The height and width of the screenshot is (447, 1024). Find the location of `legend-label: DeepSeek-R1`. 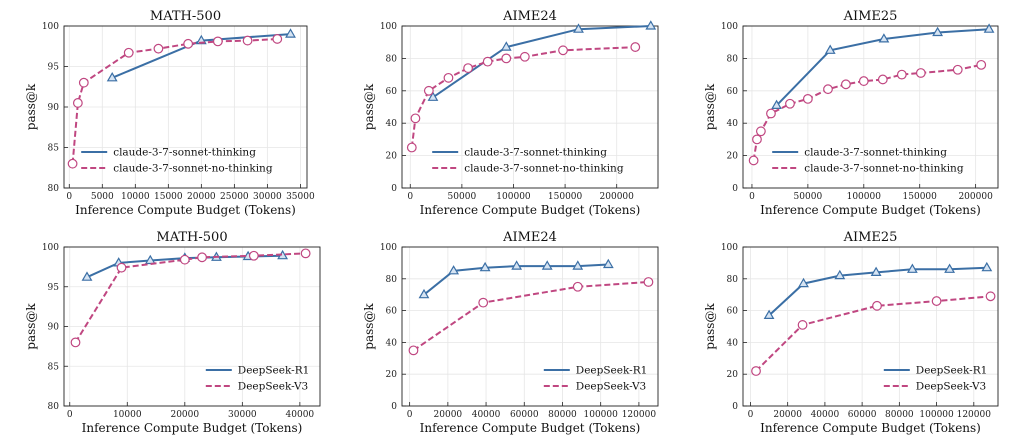

legend-label: DeepSeek-R1 is located at coordinates (952, 371).